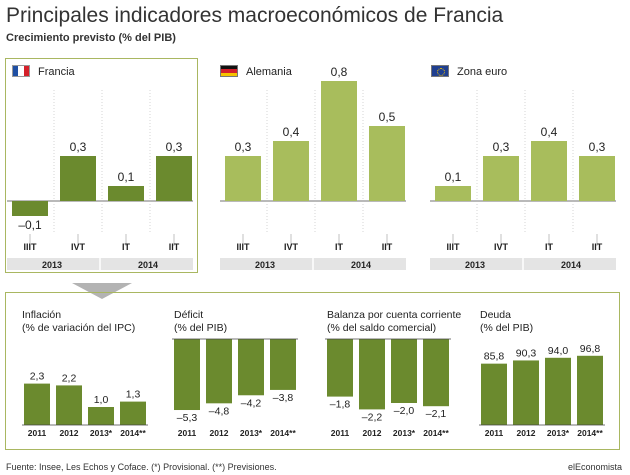  Describe the element at coordinates (440, 71) in the screenshot. I see `flag-eurozone-icon` at that location.